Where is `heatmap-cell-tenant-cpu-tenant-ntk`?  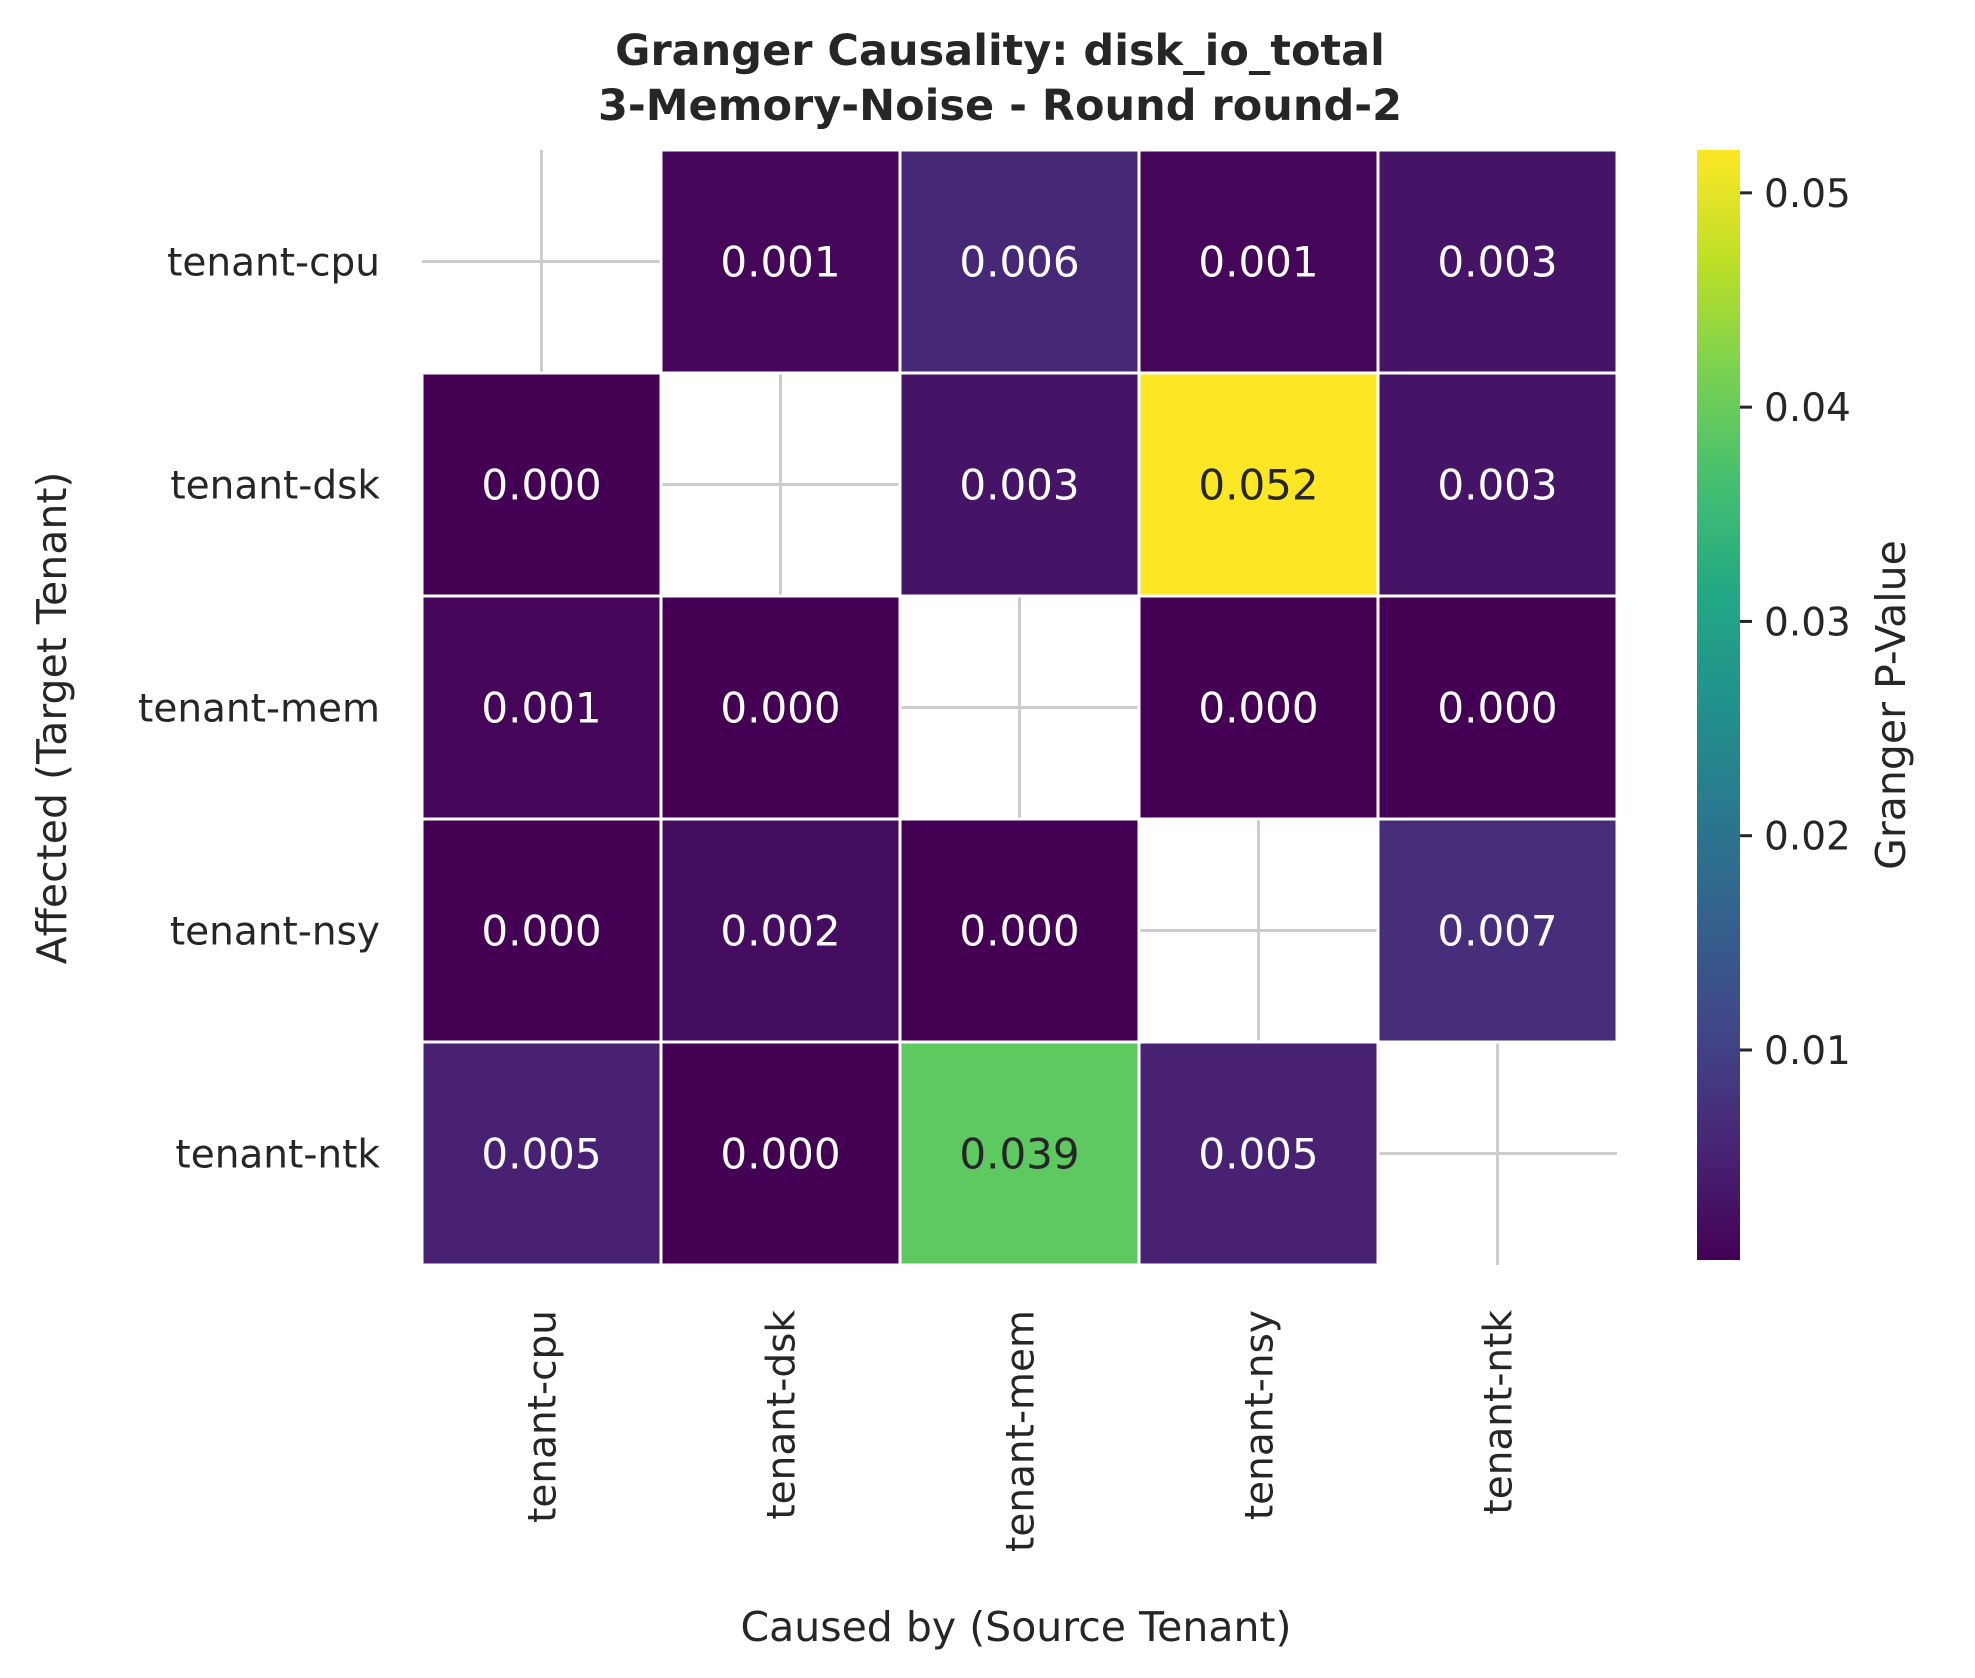 heatmap-cell-tenant-cpu-tenant-ntk is located at coordinates (1497, 261).